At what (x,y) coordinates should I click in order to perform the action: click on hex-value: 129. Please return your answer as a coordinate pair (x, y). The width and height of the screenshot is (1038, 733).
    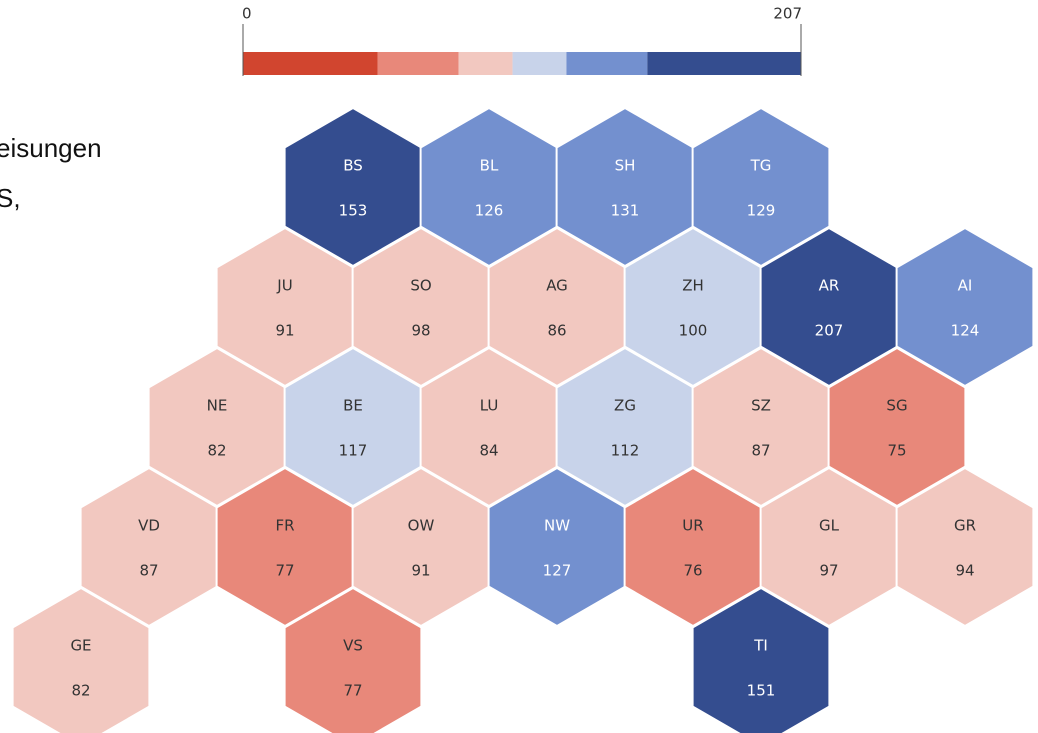
    Looking at the image, I should click on (761, 211).